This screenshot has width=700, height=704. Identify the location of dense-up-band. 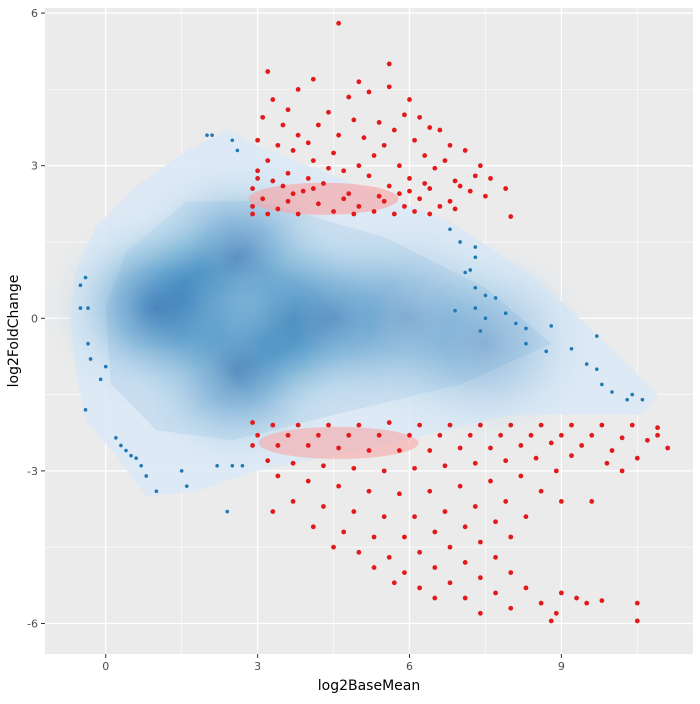
(323, 198).